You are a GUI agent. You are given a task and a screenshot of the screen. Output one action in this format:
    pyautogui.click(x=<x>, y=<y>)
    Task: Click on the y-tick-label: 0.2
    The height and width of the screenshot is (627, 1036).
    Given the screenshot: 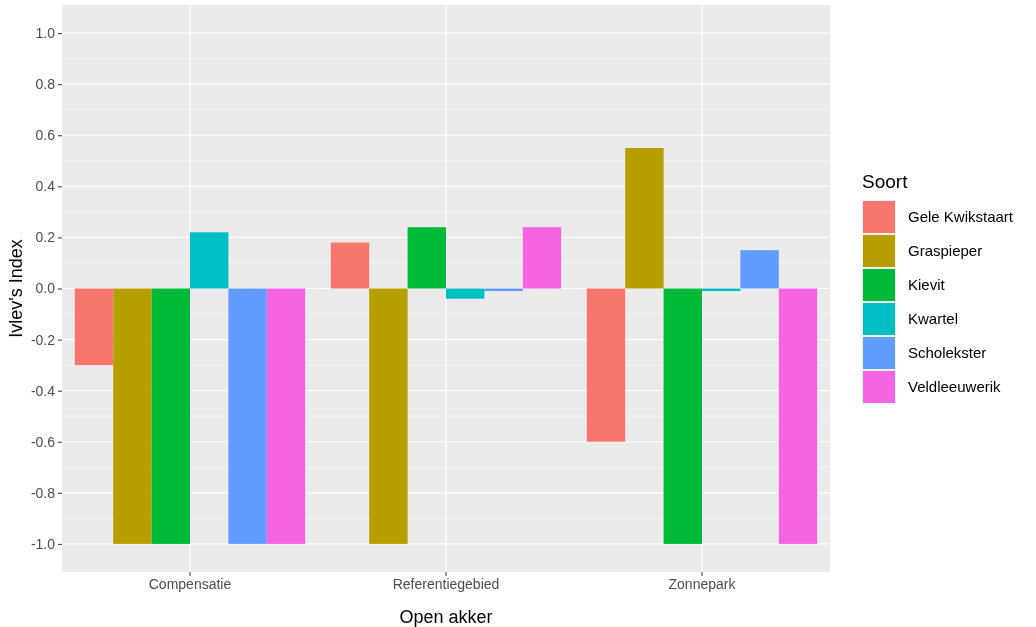 What is the action you would take?
    pyautogui.click(x=45, y=237)
    